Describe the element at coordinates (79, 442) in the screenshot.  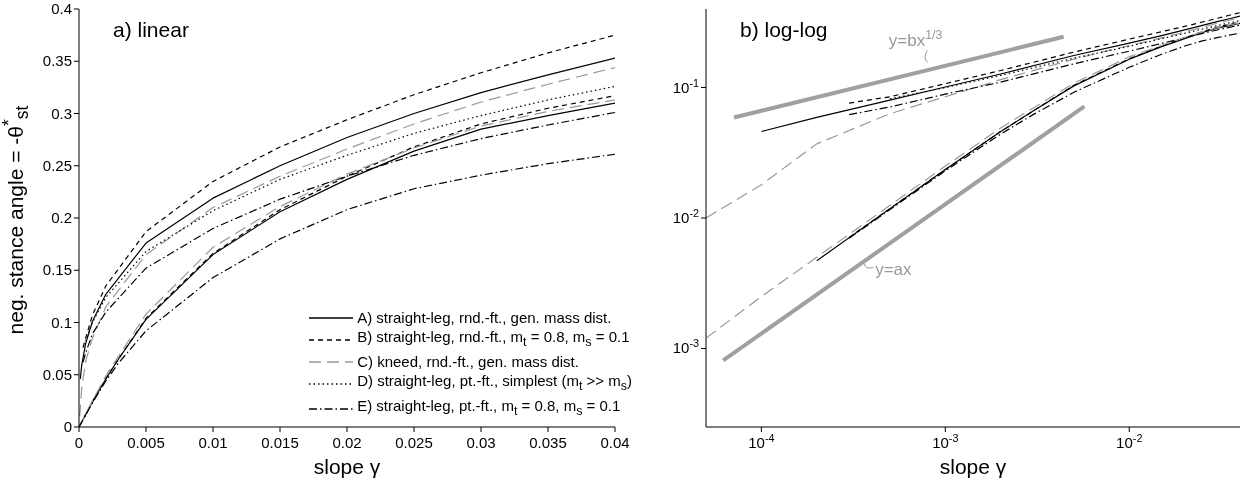
I see `x-tick-label: 0` at that location.